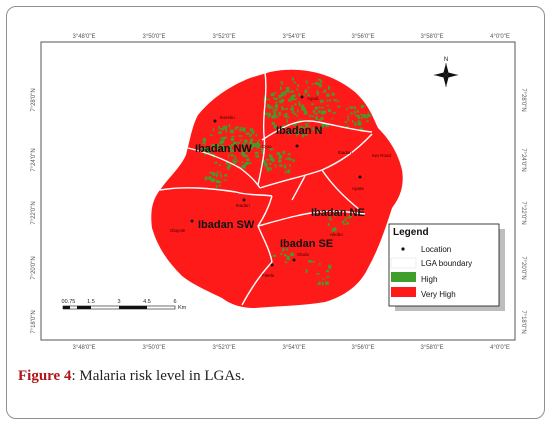 The image size is (553, 427). What do you see at coordinates (227, 117) in the screenshot?
I see `place-label: Ikereku` at bounding box center [227, 117].